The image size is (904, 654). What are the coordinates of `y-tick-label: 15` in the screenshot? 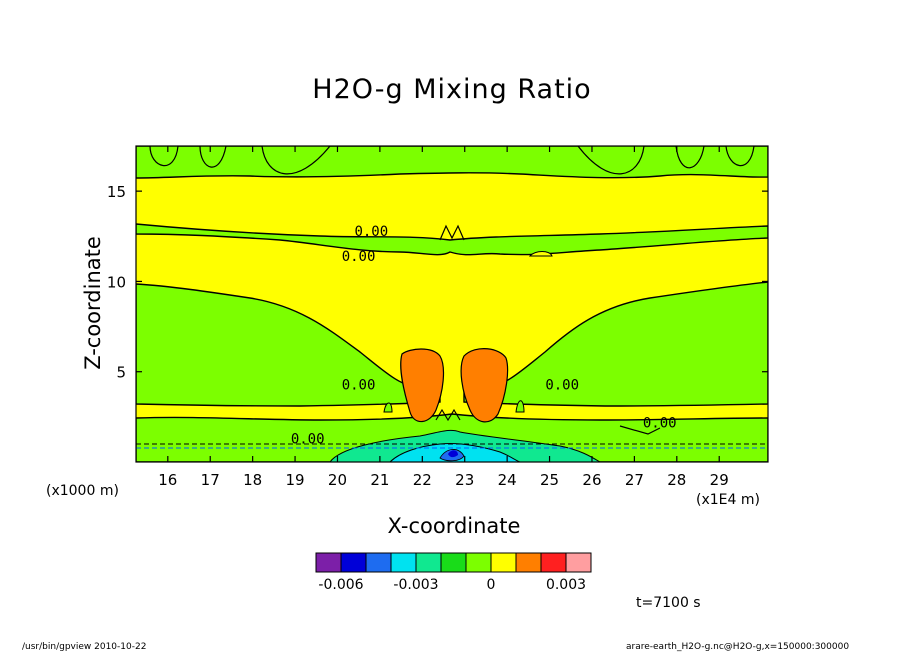 It's located at (116, 192).